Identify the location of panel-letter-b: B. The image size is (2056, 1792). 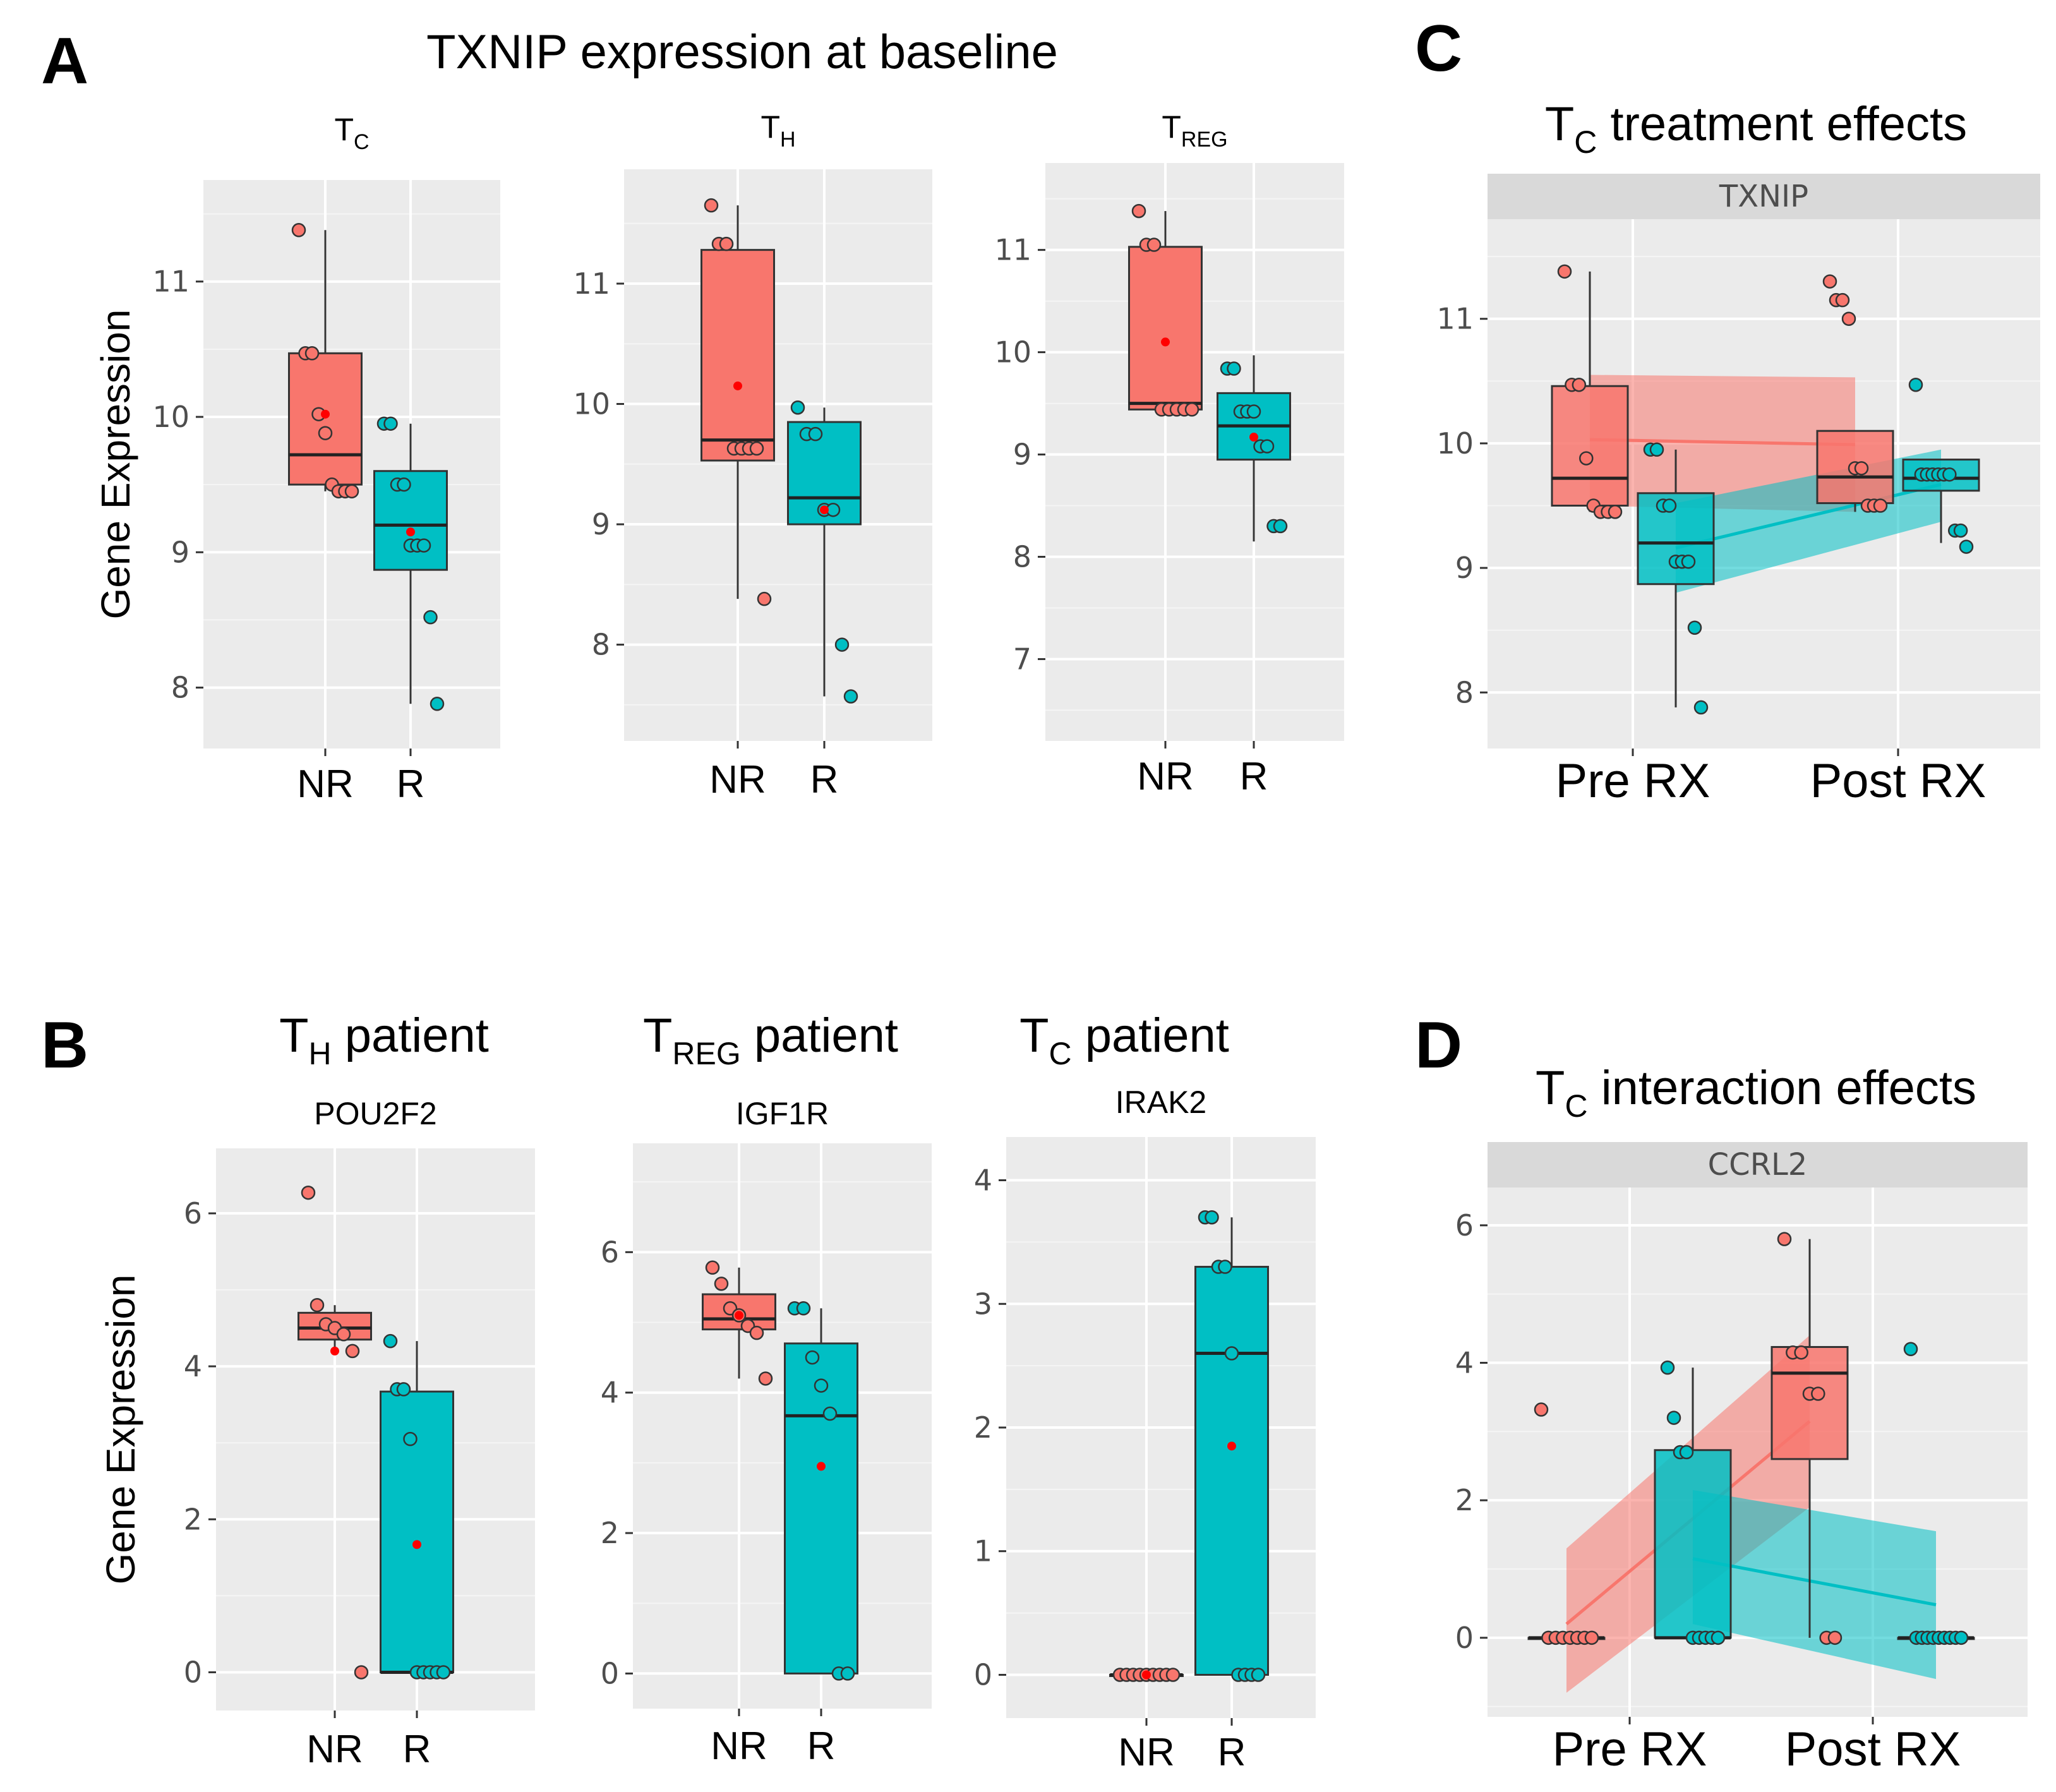
(64, 1045).